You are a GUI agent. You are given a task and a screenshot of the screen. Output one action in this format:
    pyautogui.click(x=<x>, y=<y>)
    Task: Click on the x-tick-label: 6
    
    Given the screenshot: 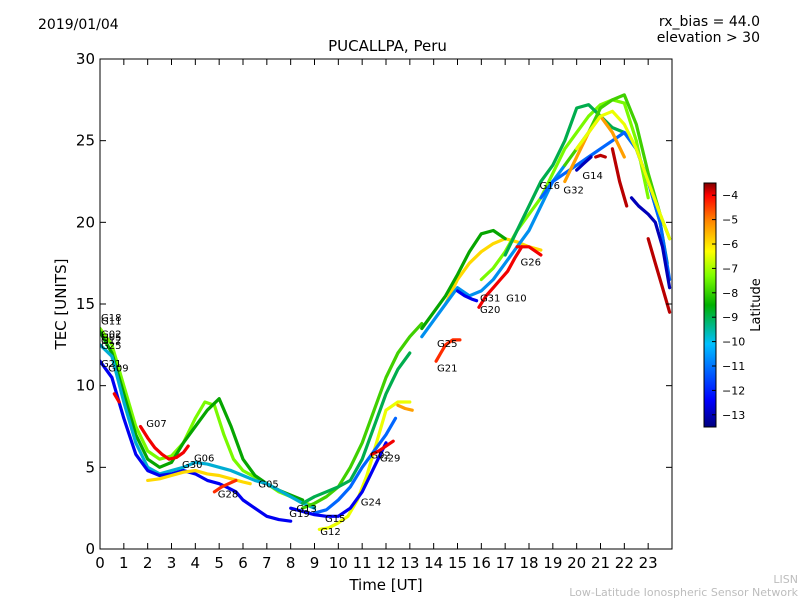 What is the action you would take?
    pyautogui.click(x=243, y=563)
    